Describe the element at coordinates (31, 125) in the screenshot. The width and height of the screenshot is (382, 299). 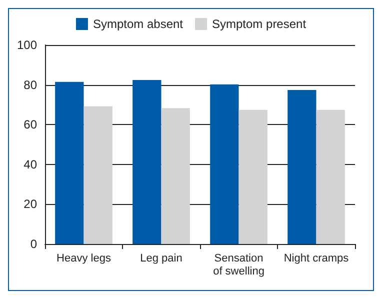
I see `y-tick-label: 60` at that location.